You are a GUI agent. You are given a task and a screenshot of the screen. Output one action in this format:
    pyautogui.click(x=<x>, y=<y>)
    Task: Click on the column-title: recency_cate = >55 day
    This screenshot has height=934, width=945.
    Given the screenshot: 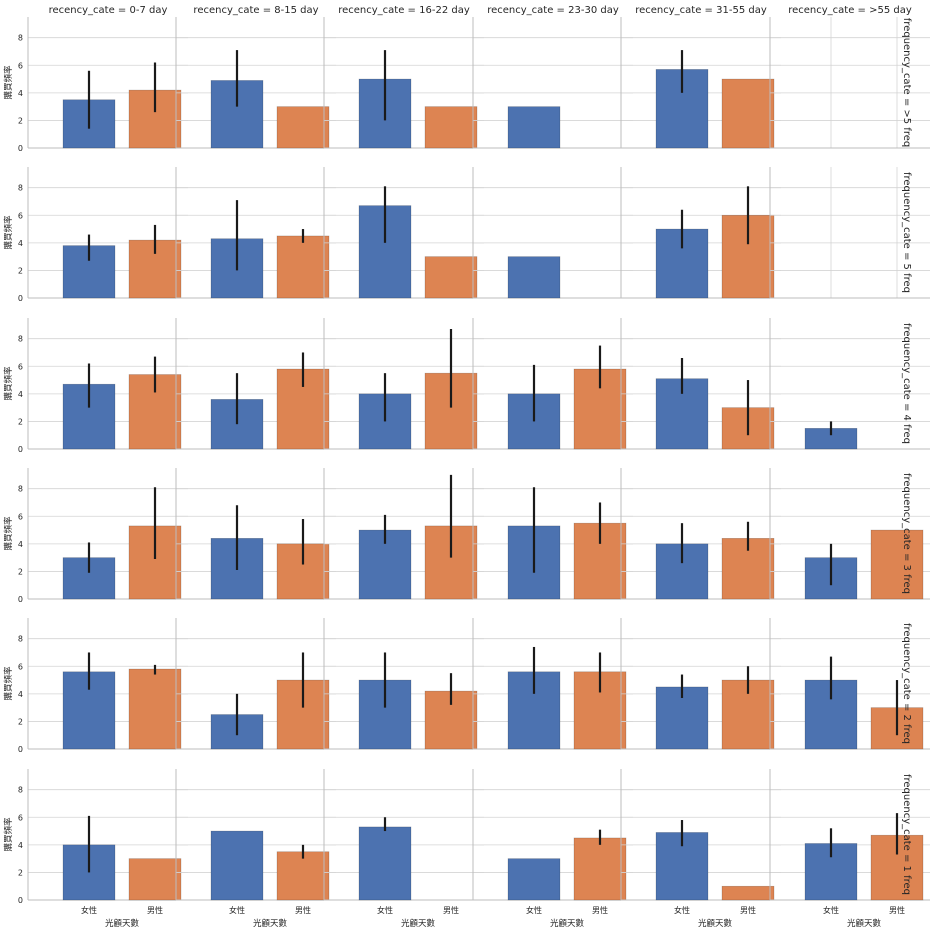 What is the action you would take?
    pyautogui.click(x=850, y=10)
    